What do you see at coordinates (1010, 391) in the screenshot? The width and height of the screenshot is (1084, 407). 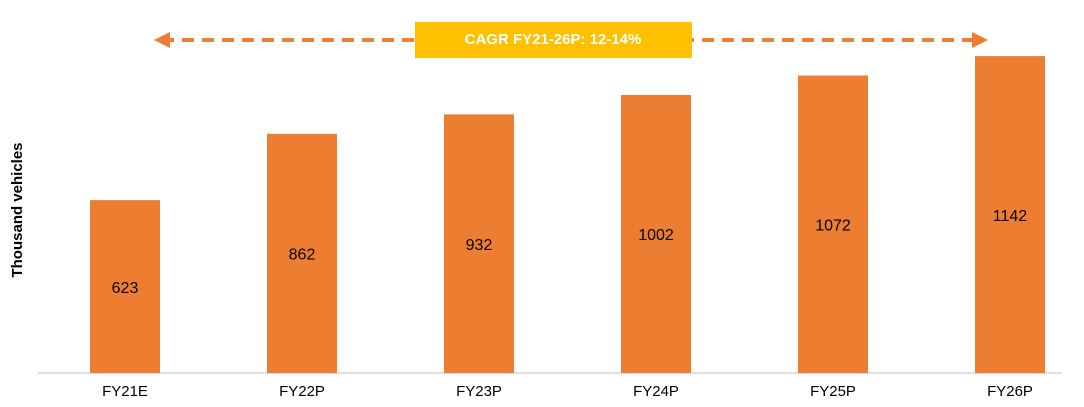 I see `x-tick-label: FY26P` at bounding box center [1010, 391].